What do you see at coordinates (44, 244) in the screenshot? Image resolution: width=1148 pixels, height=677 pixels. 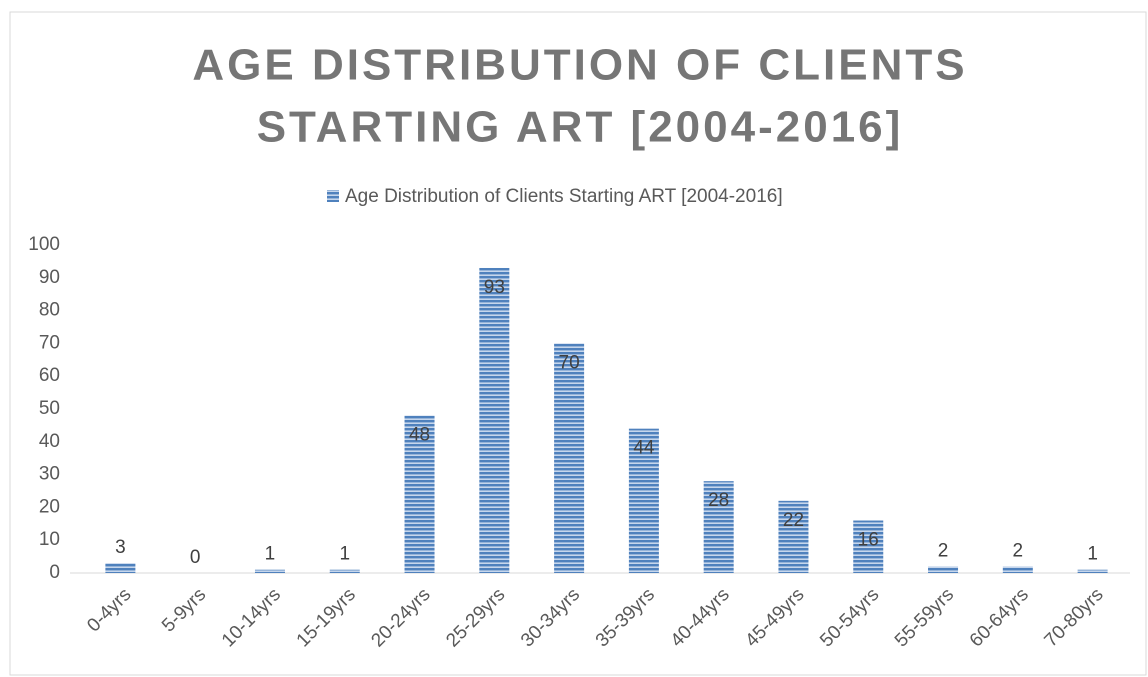 I see `y-tick-label: 100` at bounding box center [44, 244].